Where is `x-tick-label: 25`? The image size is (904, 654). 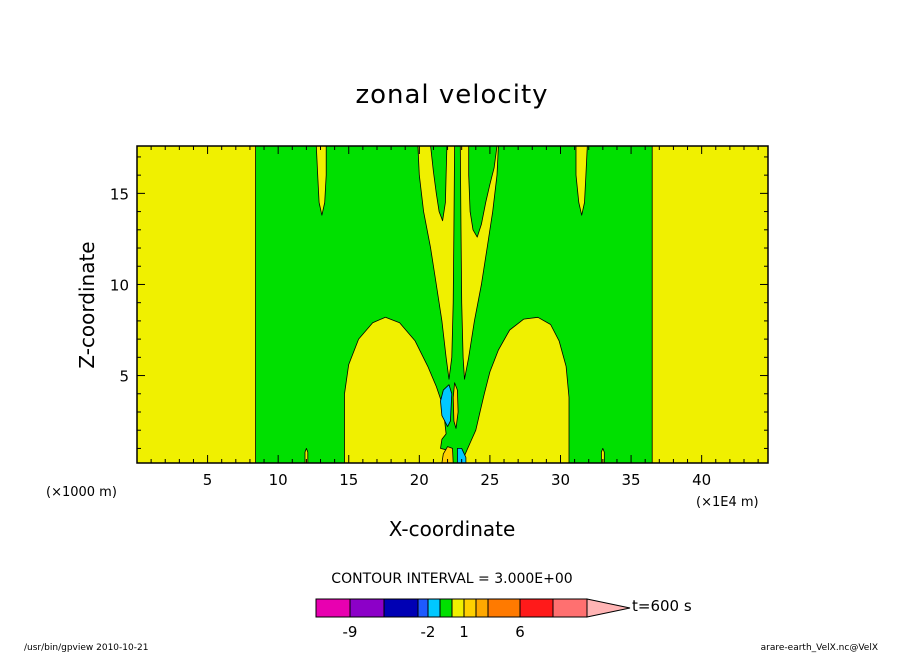
x-tick-label: 25 is located at coordinates (489, 480).